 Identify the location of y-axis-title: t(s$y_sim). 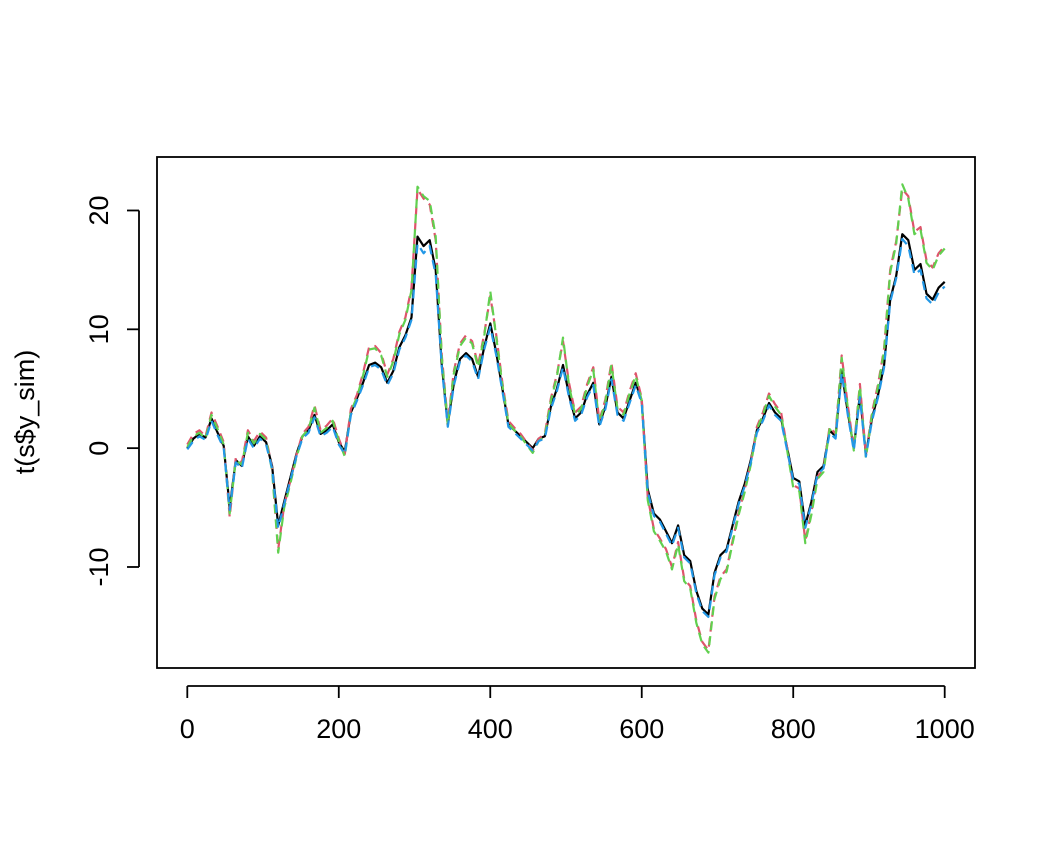
(25, 412).